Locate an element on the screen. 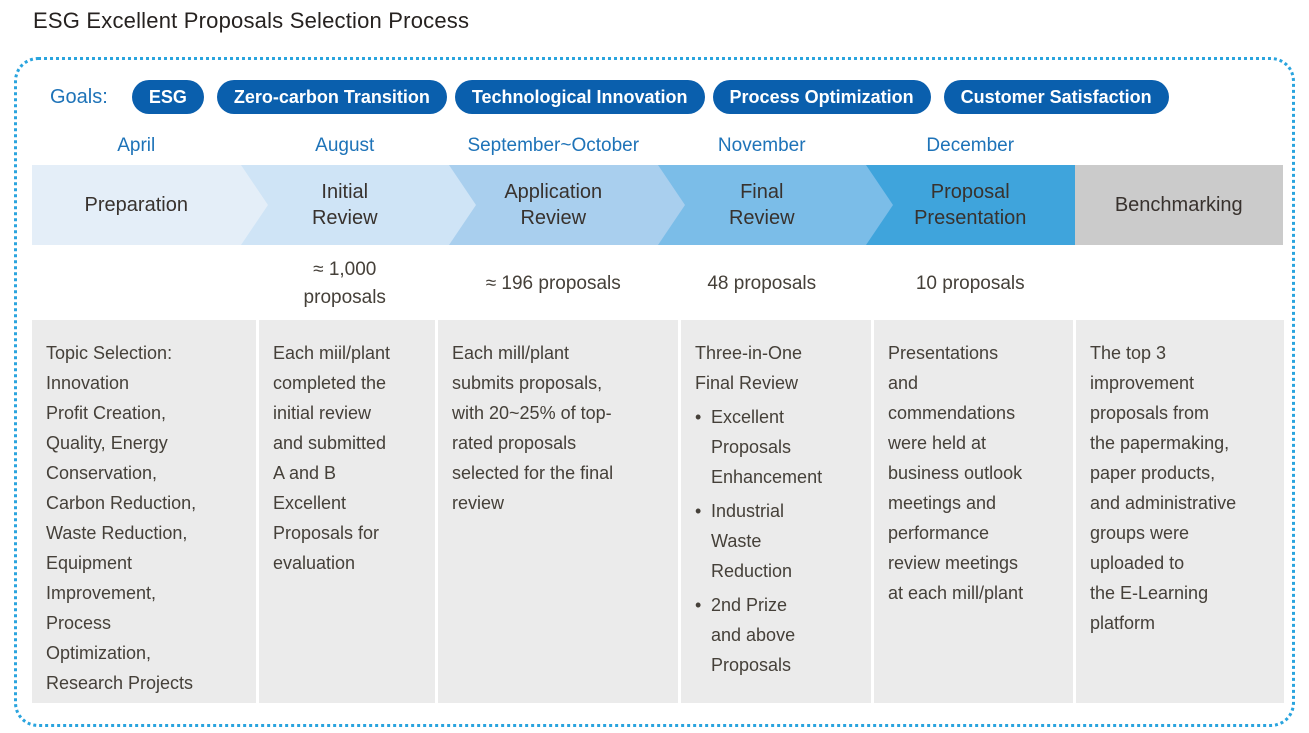 The width and height of the screenshot is (1309, 733). month-label: November is located at coordinates (761, 145).